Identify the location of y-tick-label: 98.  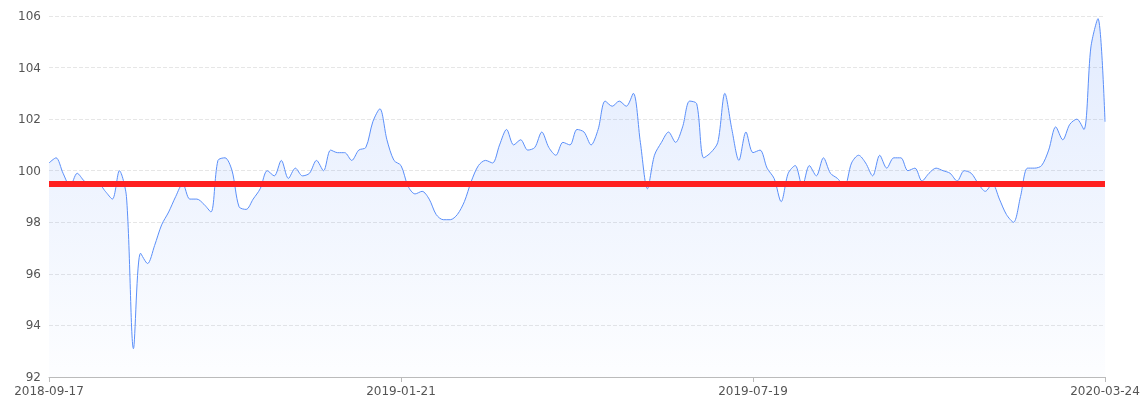
(33, 222).